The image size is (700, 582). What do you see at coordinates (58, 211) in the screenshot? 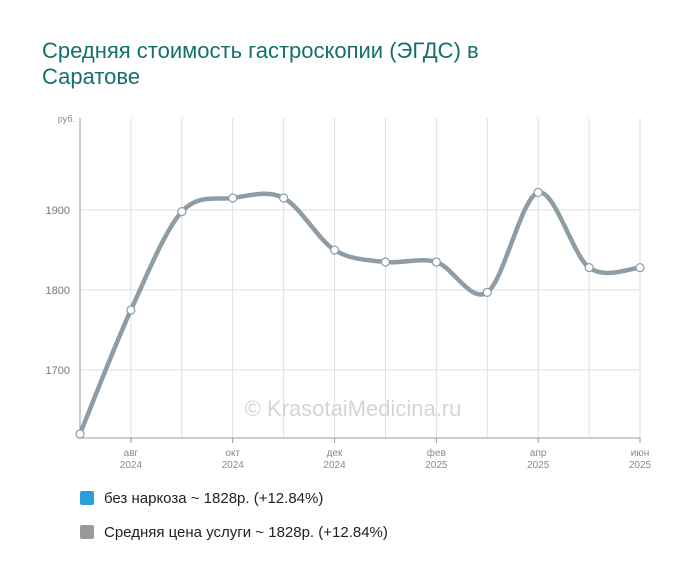
I see `y-tick-label: 1900` at bounding box center [58, 211].